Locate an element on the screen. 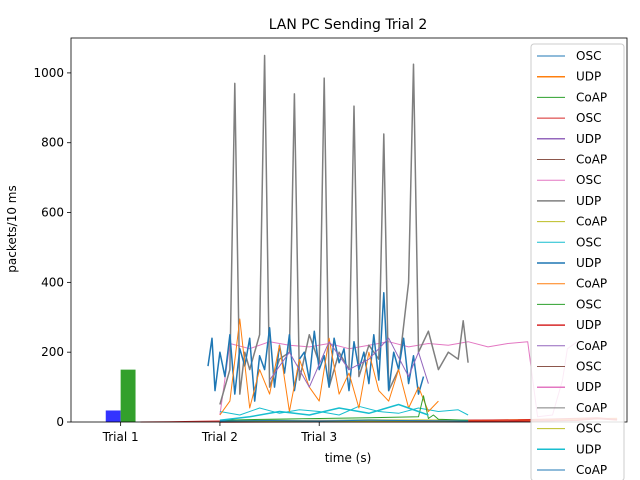 This screenshot has width=640, height=480. legend-label-6: OSC is located at coordinates (588, 180).